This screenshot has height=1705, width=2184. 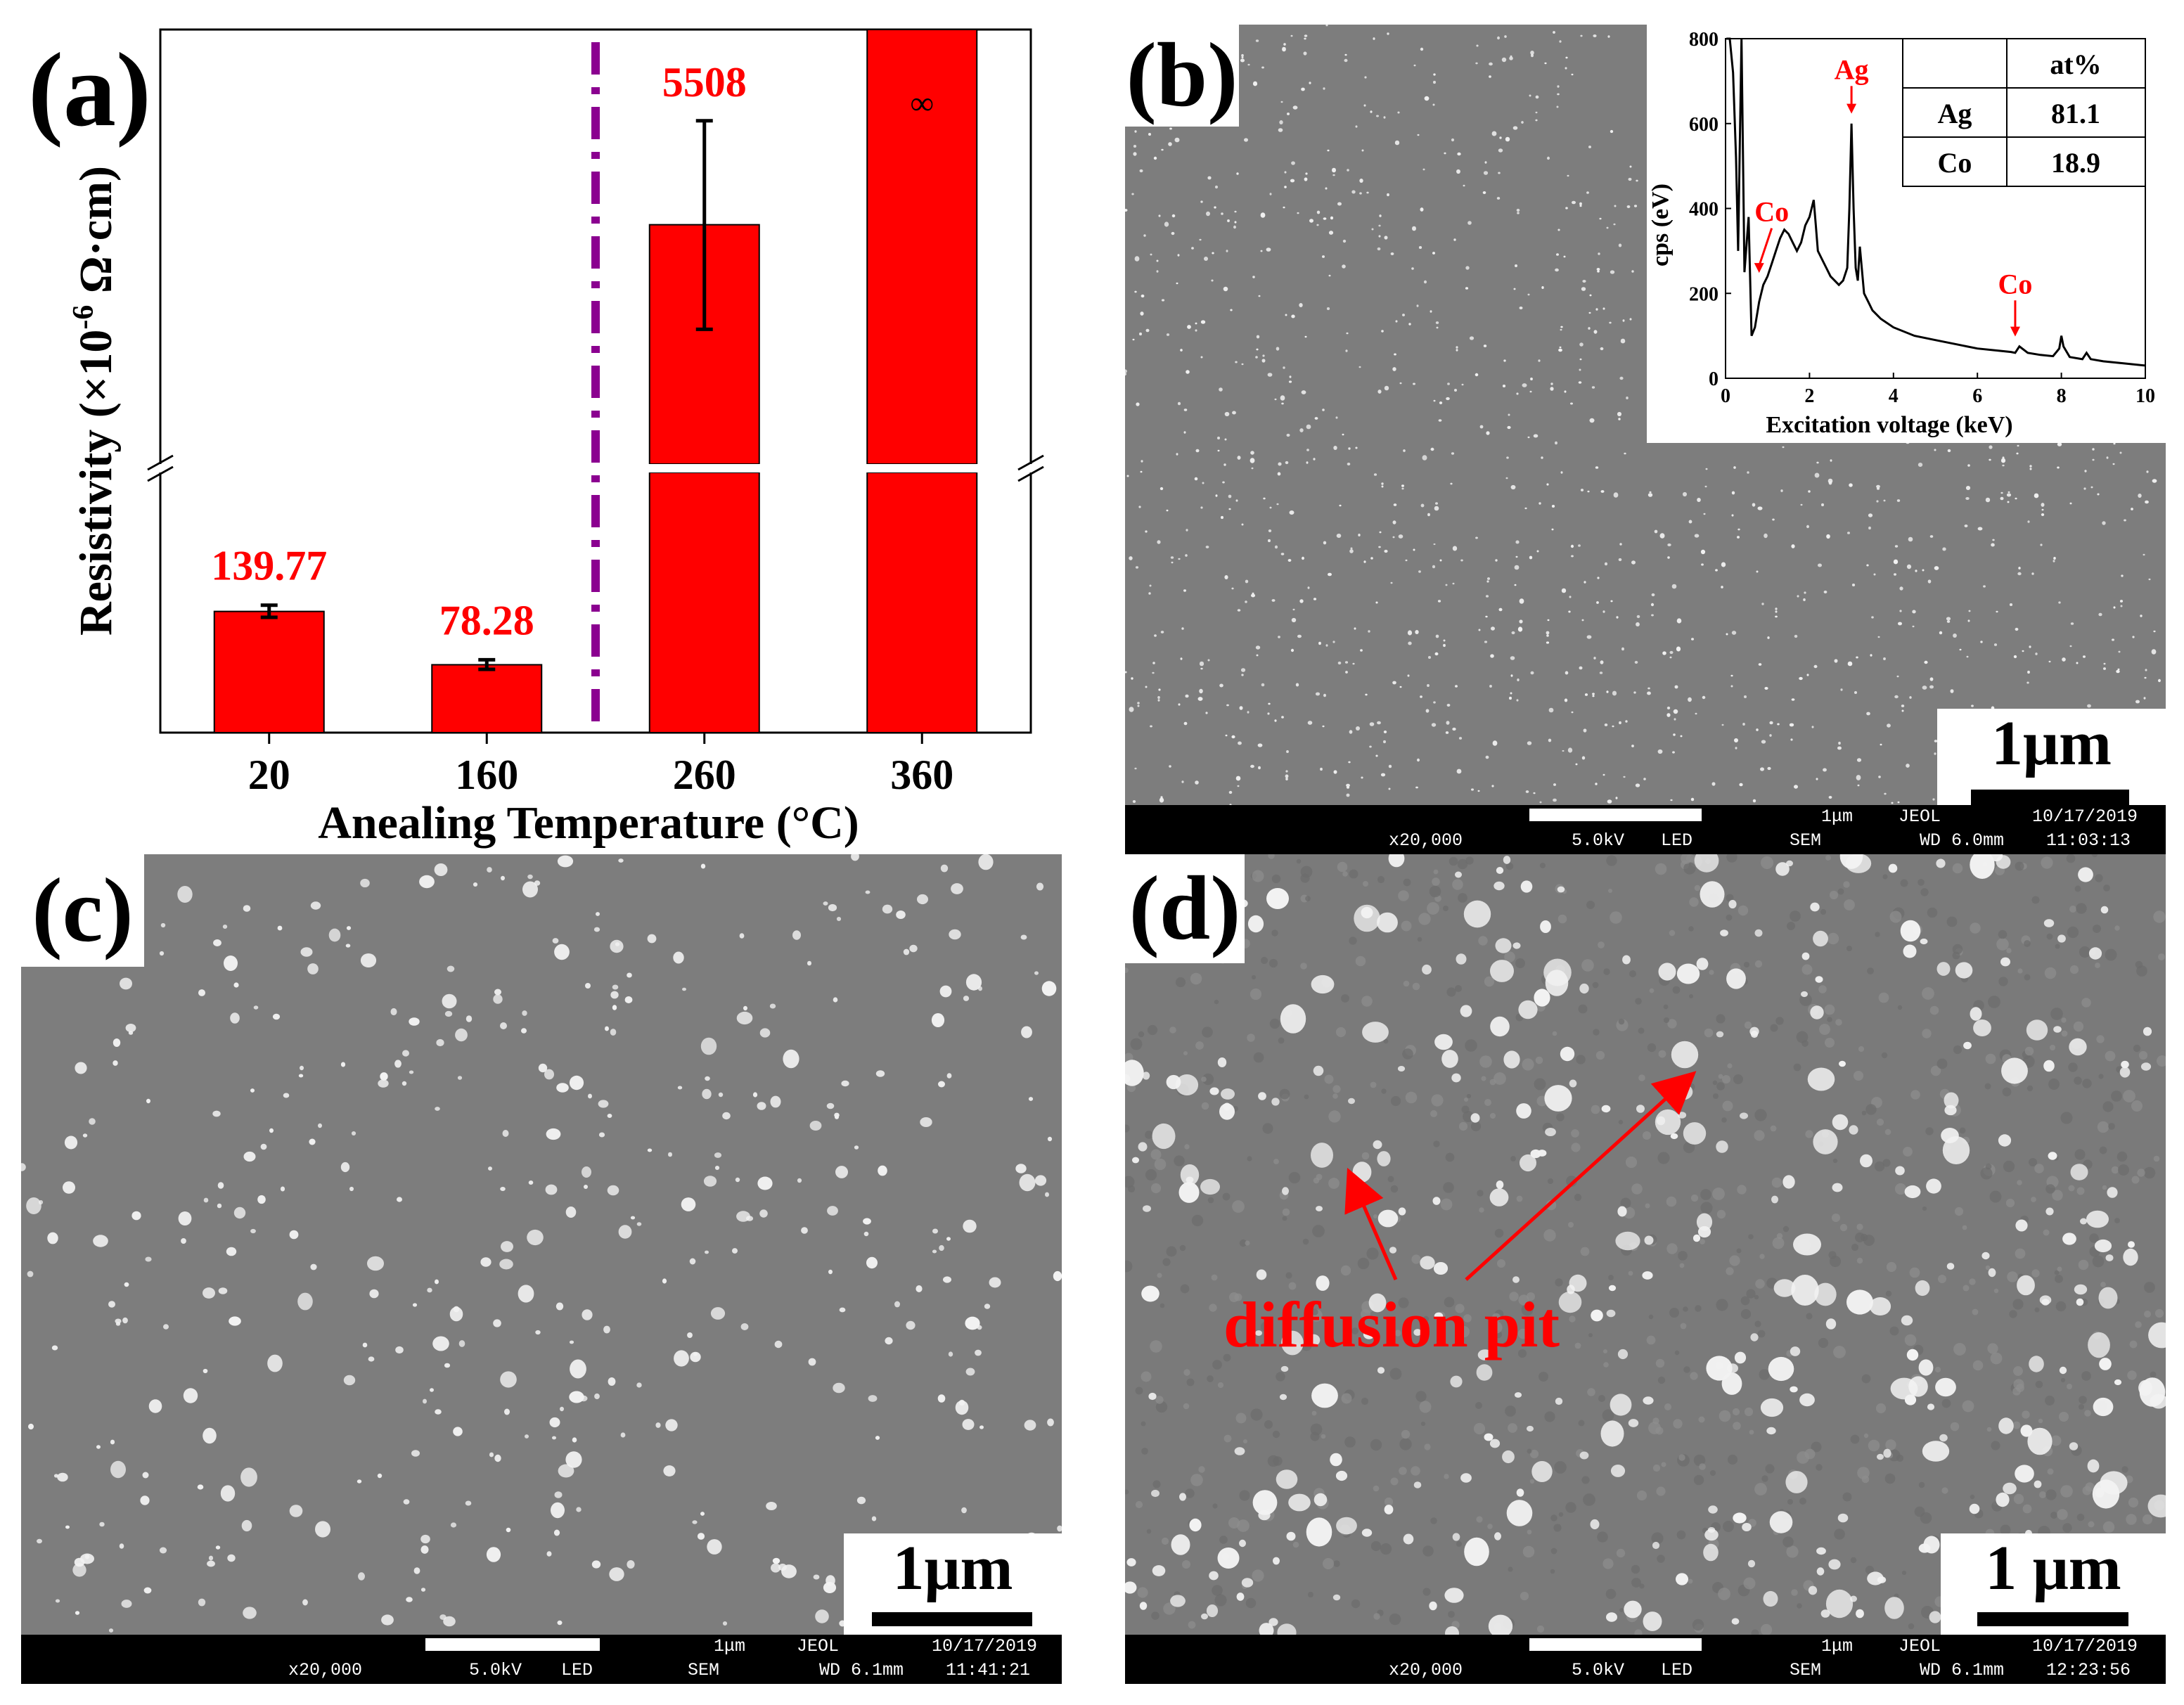 What do you see at coordinates (704, 602) in the screenshot?
I see `bar-260-lower` at bounding box center [704, 602].